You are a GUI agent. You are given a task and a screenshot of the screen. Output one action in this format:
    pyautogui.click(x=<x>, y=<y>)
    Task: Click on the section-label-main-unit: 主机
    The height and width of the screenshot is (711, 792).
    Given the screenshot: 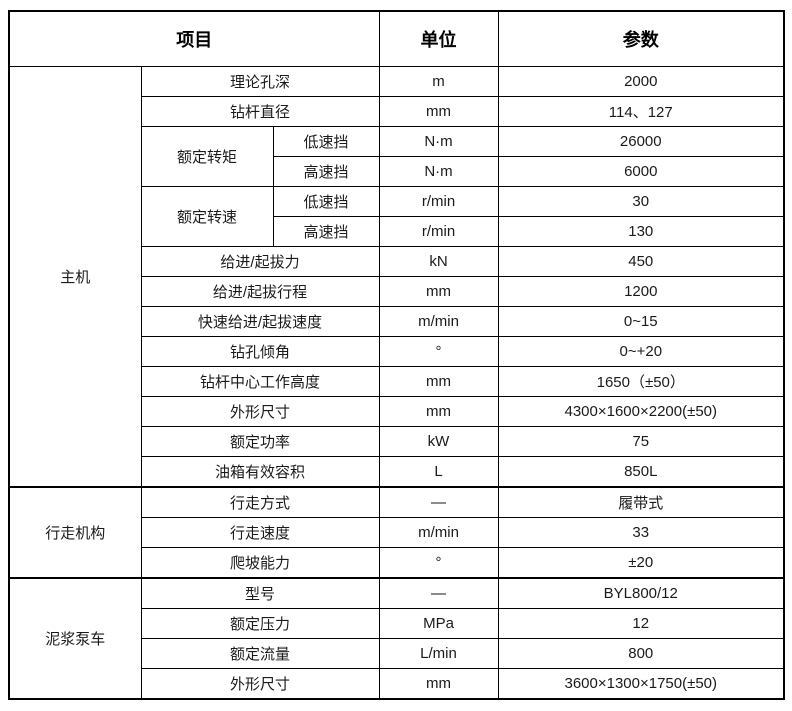 What is the action you would take?
    pyautogui.click(x=75, y=277)
    